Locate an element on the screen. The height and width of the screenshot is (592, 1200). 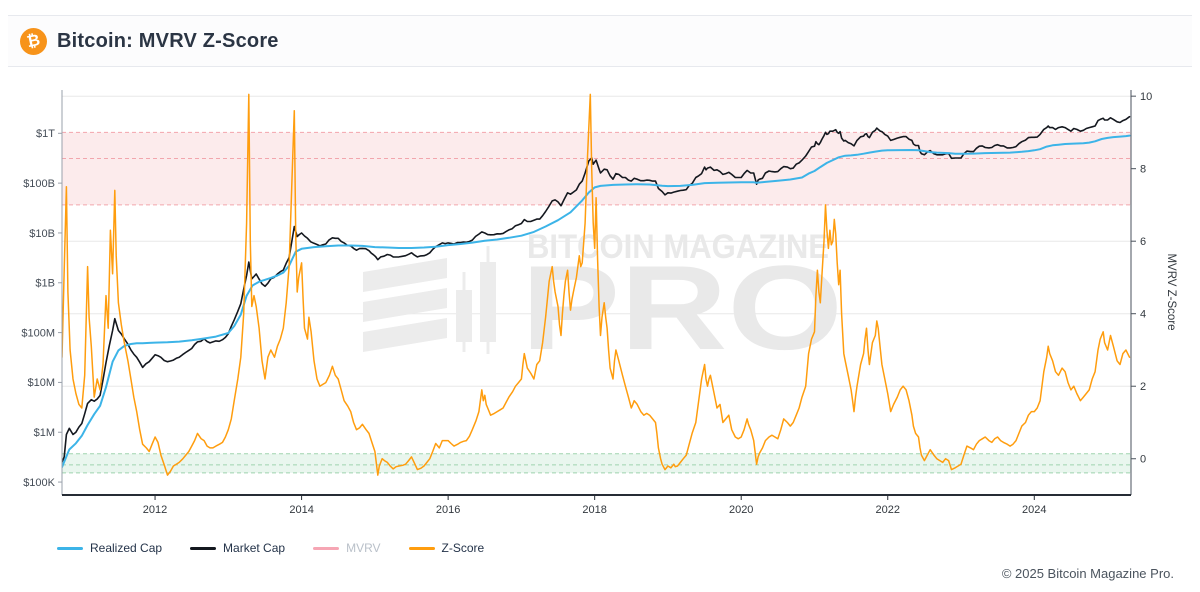
x-axis-tick-label: 2014 is located at coordinates (301, 510).